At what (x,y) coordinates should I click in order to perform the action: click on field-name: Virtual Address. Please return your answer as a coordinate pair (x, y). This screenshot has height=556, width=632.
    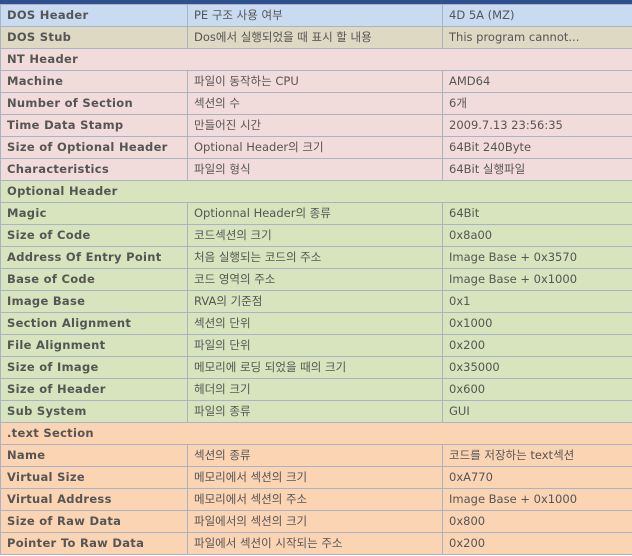
    Looking at the image, I should click on (94, 499).